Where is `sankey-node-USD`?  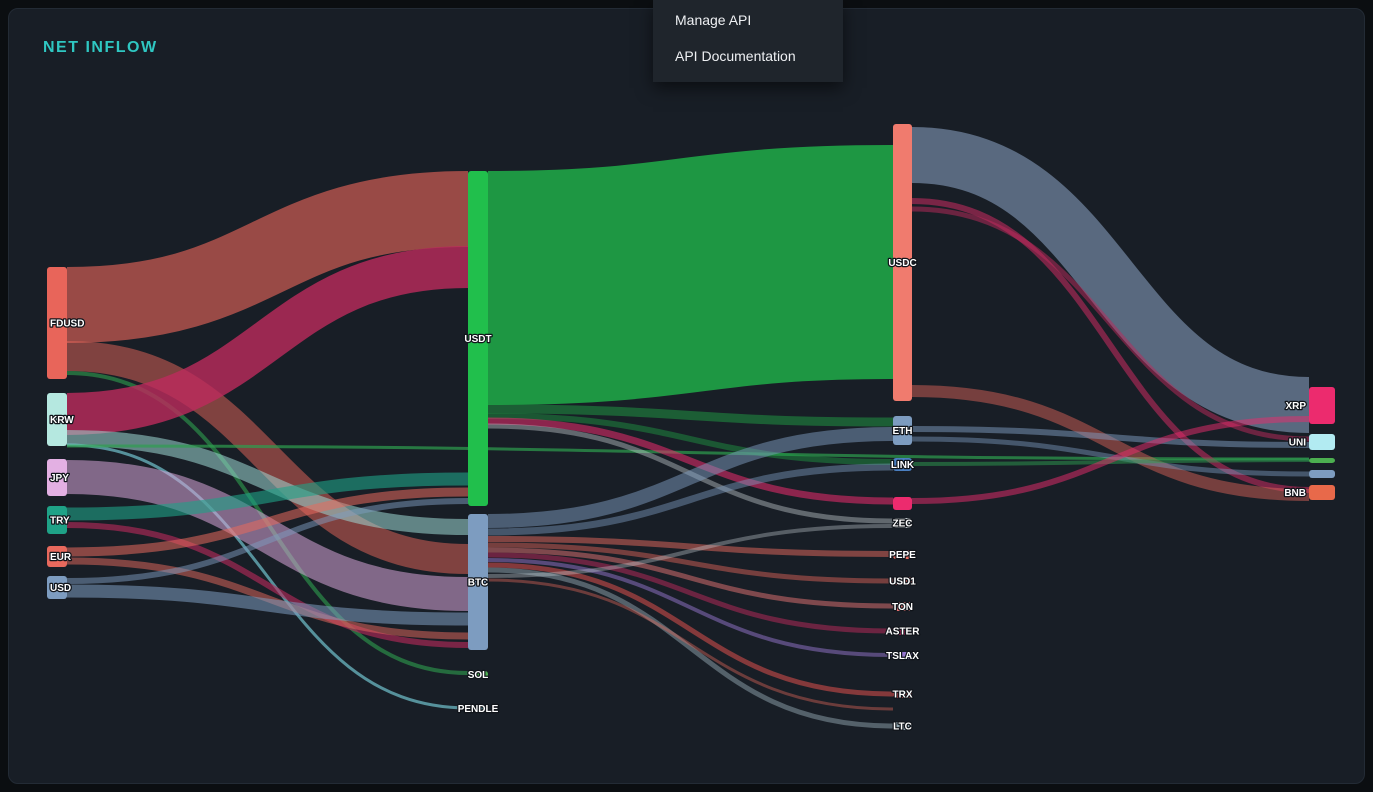 sankey-node-USD is located at coordinates (57, 587).